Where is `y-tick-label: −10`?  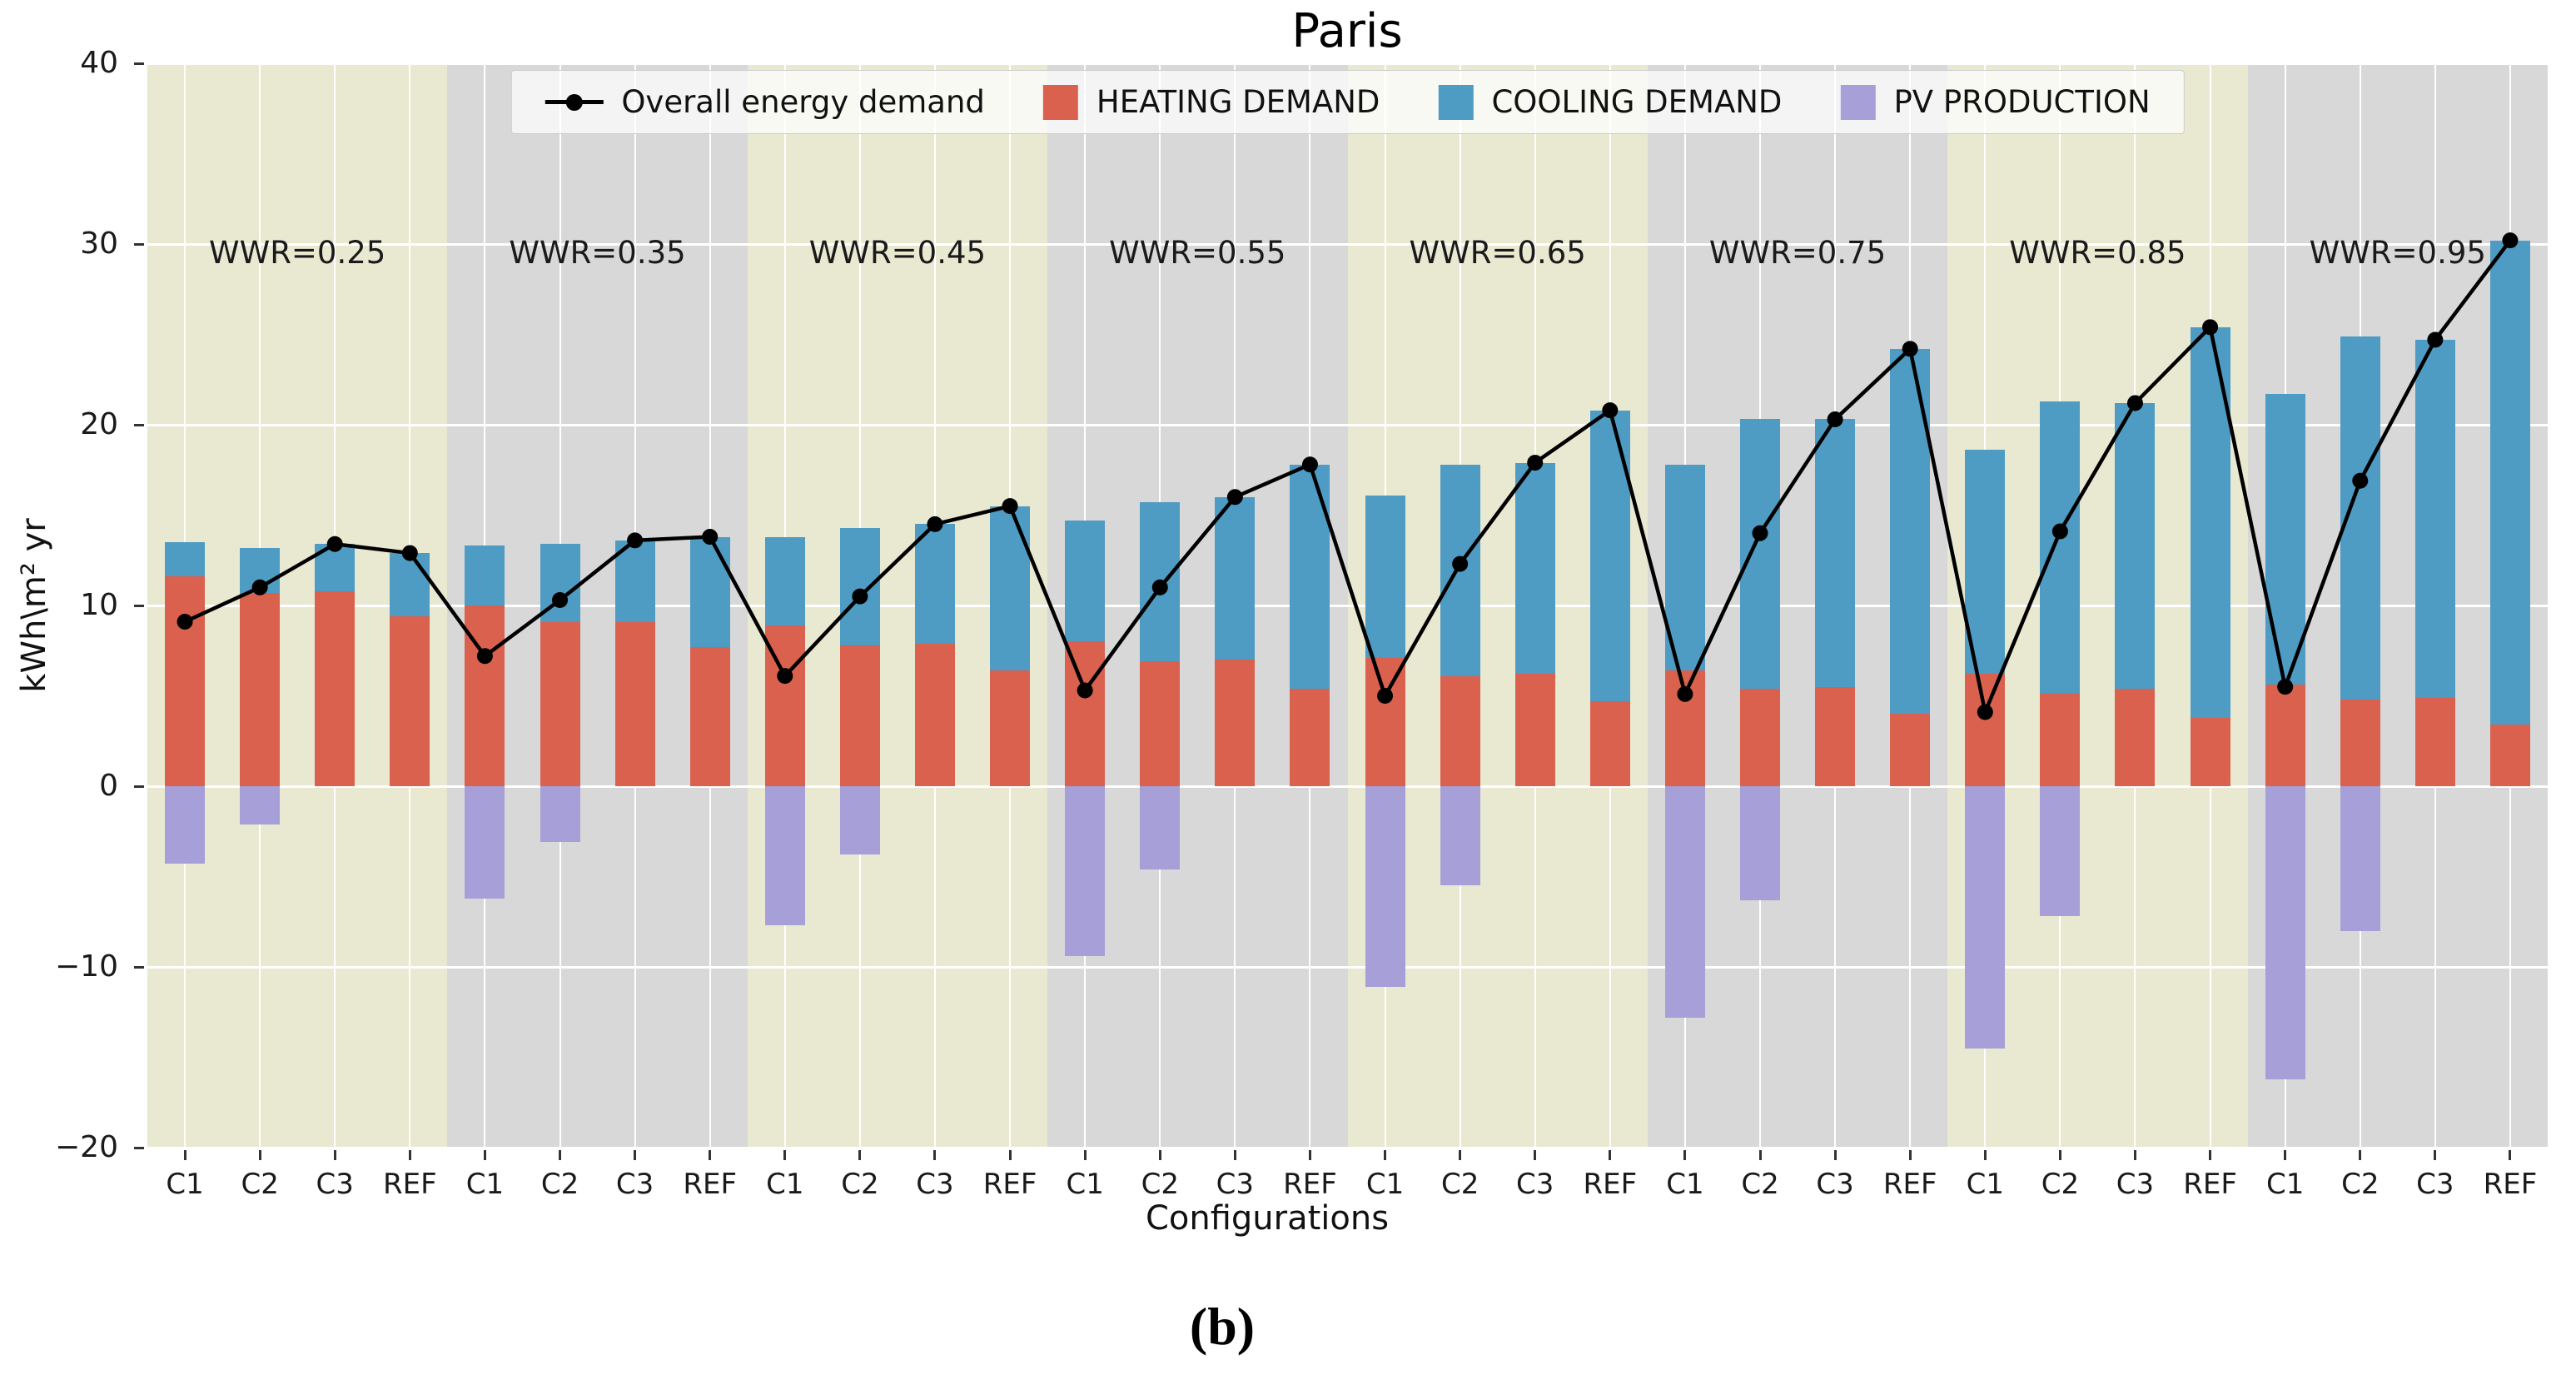 y-tick-label: −10 is located at coordinates (86, 966).